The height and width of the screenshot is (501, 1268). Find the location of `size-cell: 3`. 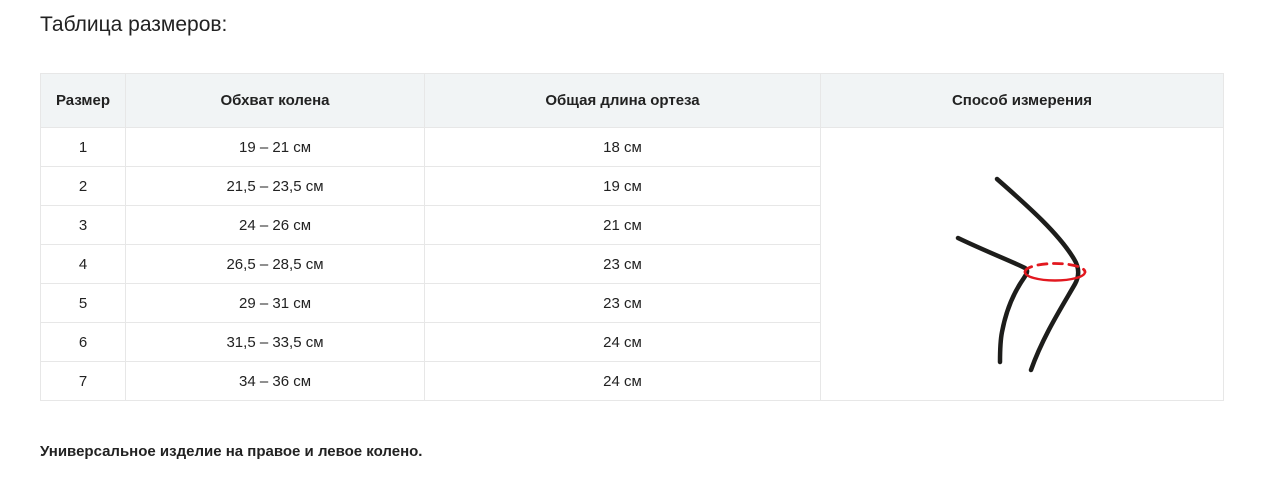

size-cell: 3 is located at coordinates (83, 225).